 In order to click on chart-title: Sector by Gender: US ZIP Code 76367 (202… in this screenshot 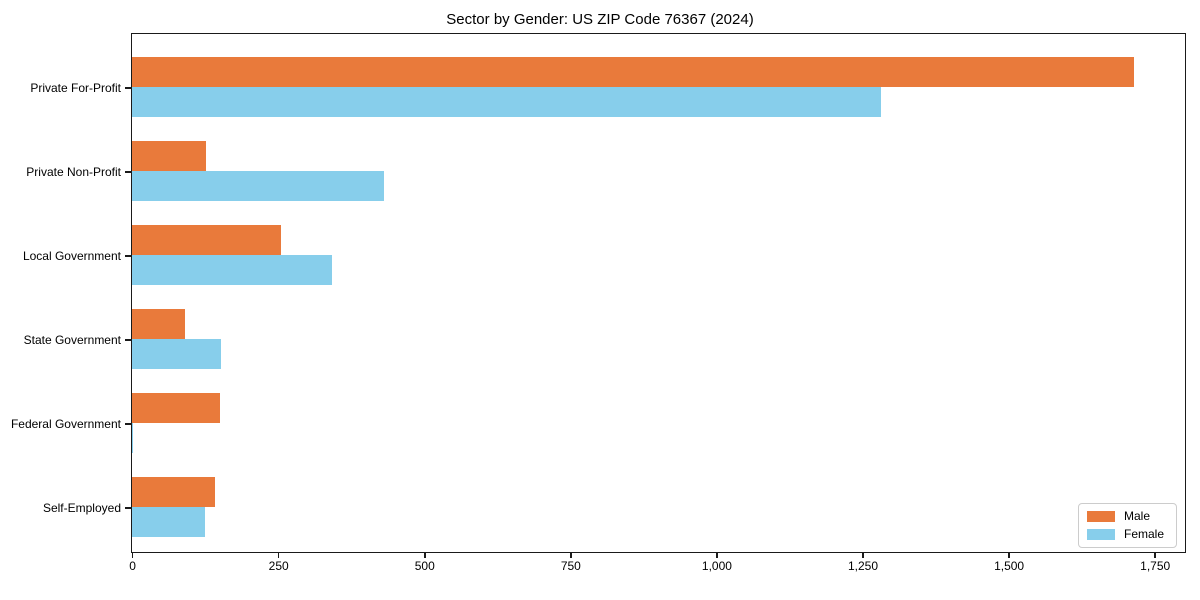, I will do `click(600, 19)`.